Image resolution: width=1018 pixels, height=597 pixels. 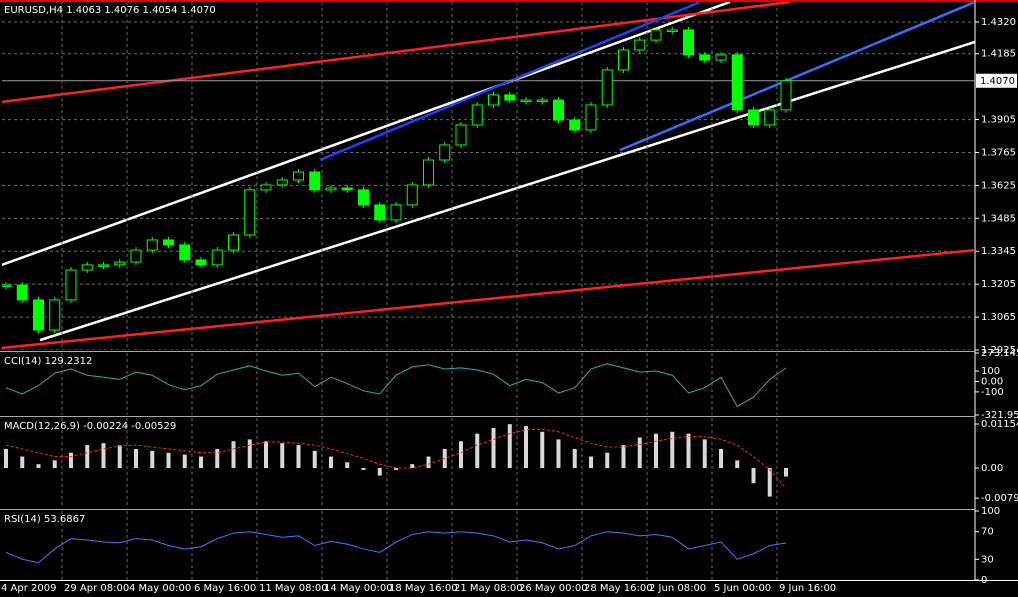 I want to click on pane-title: RSI(14) 53.6867, so click(x=44, y=519).